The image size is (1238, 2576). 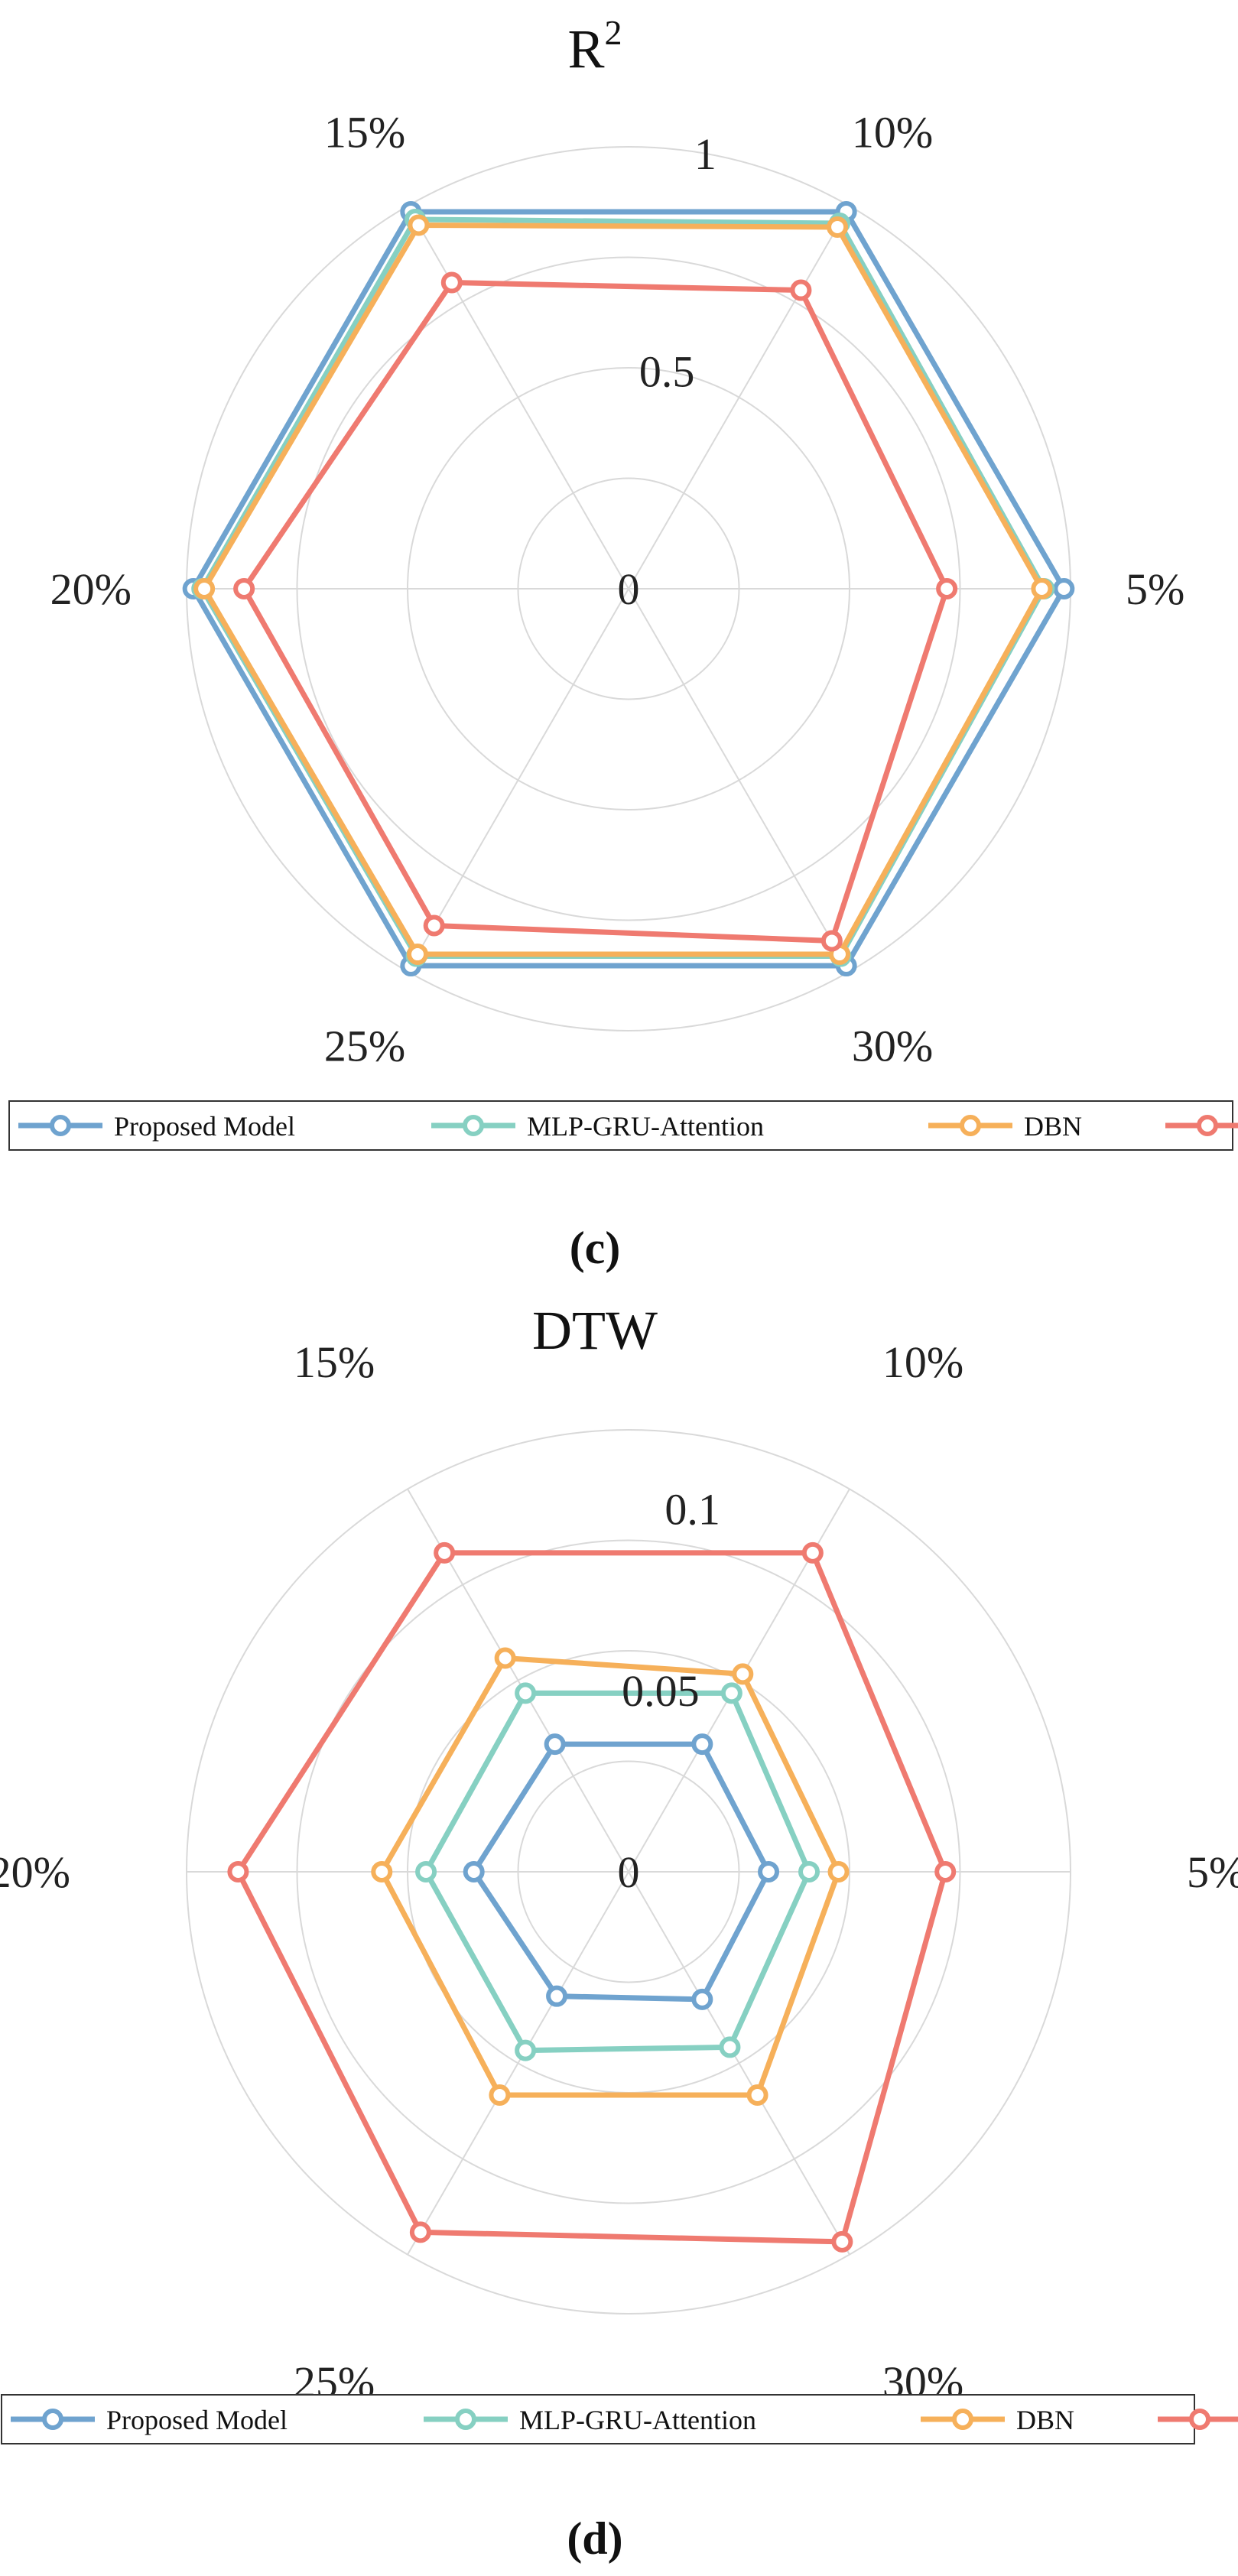 I want to click on radial-tick-label: 0.1, so click(x=692, y=1510).